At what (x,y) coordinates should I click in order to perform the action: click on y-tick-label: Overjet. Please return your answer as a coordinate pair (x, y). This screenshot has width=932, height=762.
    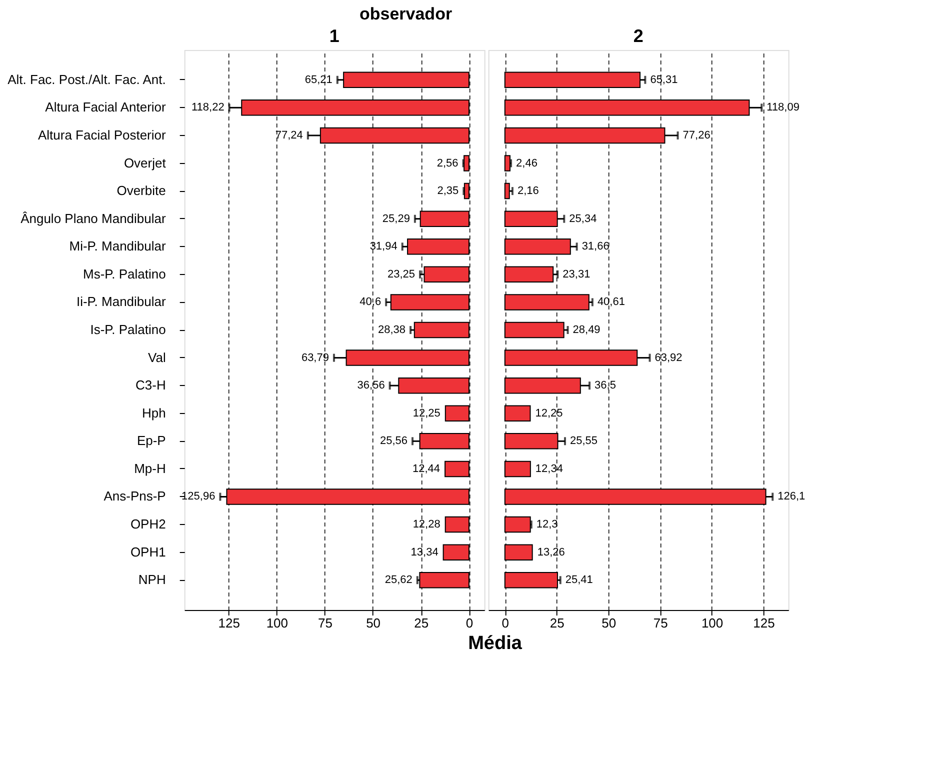
    Looking at the image, I should click on (145, 162).